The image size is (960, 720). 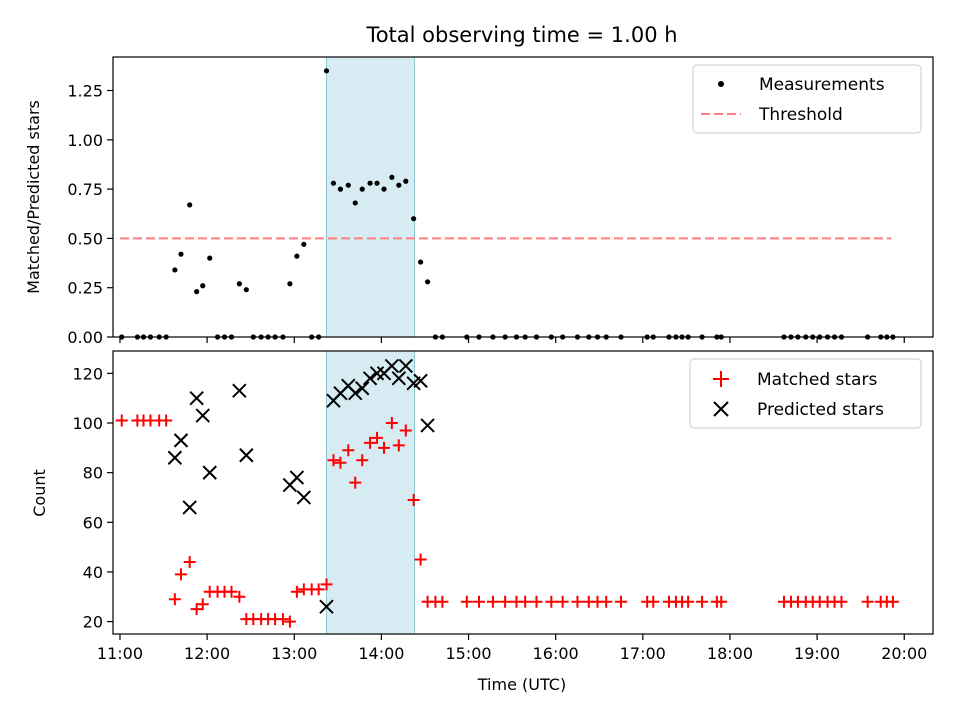 I want to click on bottom-legend-box, so click(x=805, y=393).